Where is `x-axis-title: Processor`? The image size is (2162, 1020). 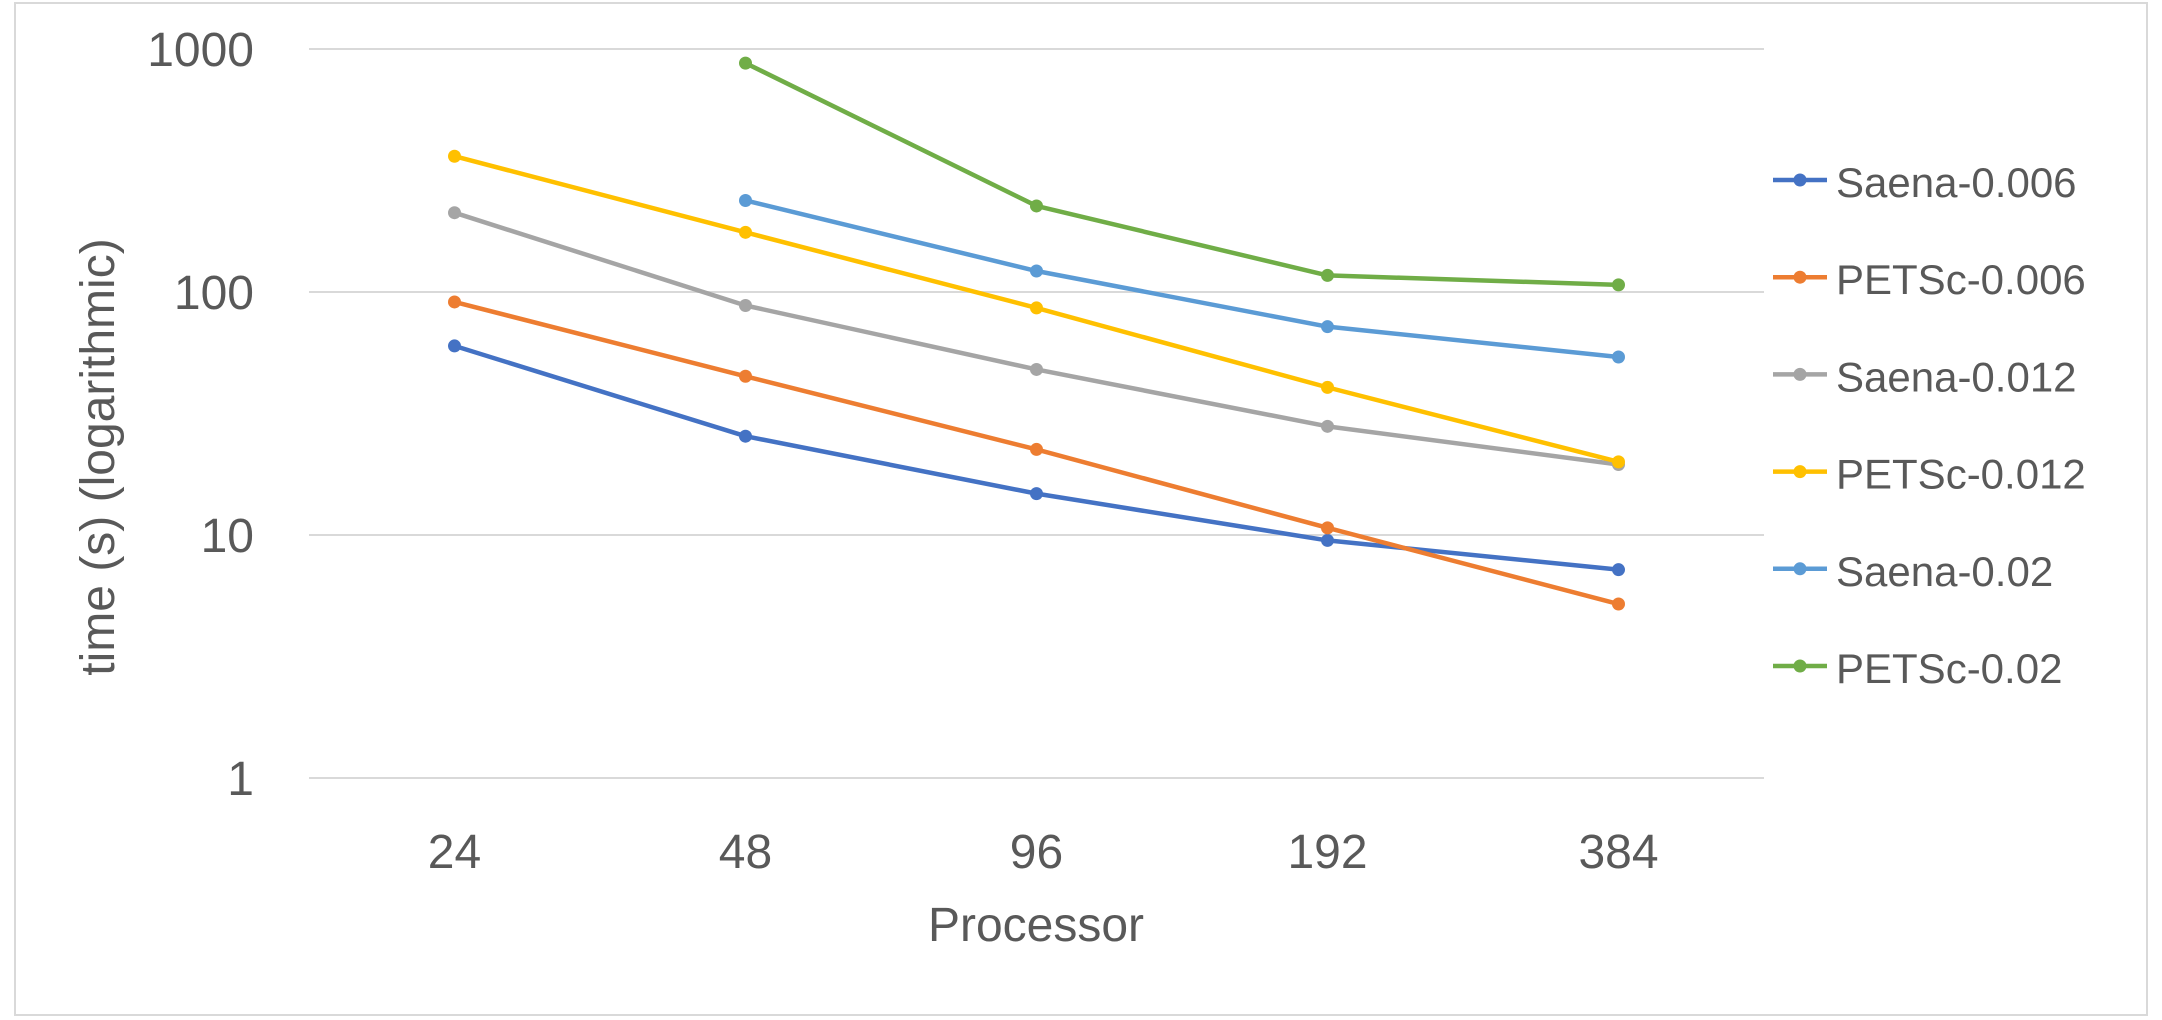
x-axis-title: Processor is located at coordinates (1036, 925).